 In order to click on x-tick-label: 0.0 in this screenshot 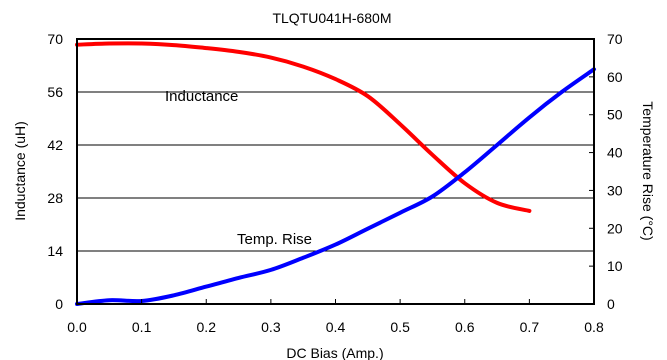, I will do `click(77, 327)`.